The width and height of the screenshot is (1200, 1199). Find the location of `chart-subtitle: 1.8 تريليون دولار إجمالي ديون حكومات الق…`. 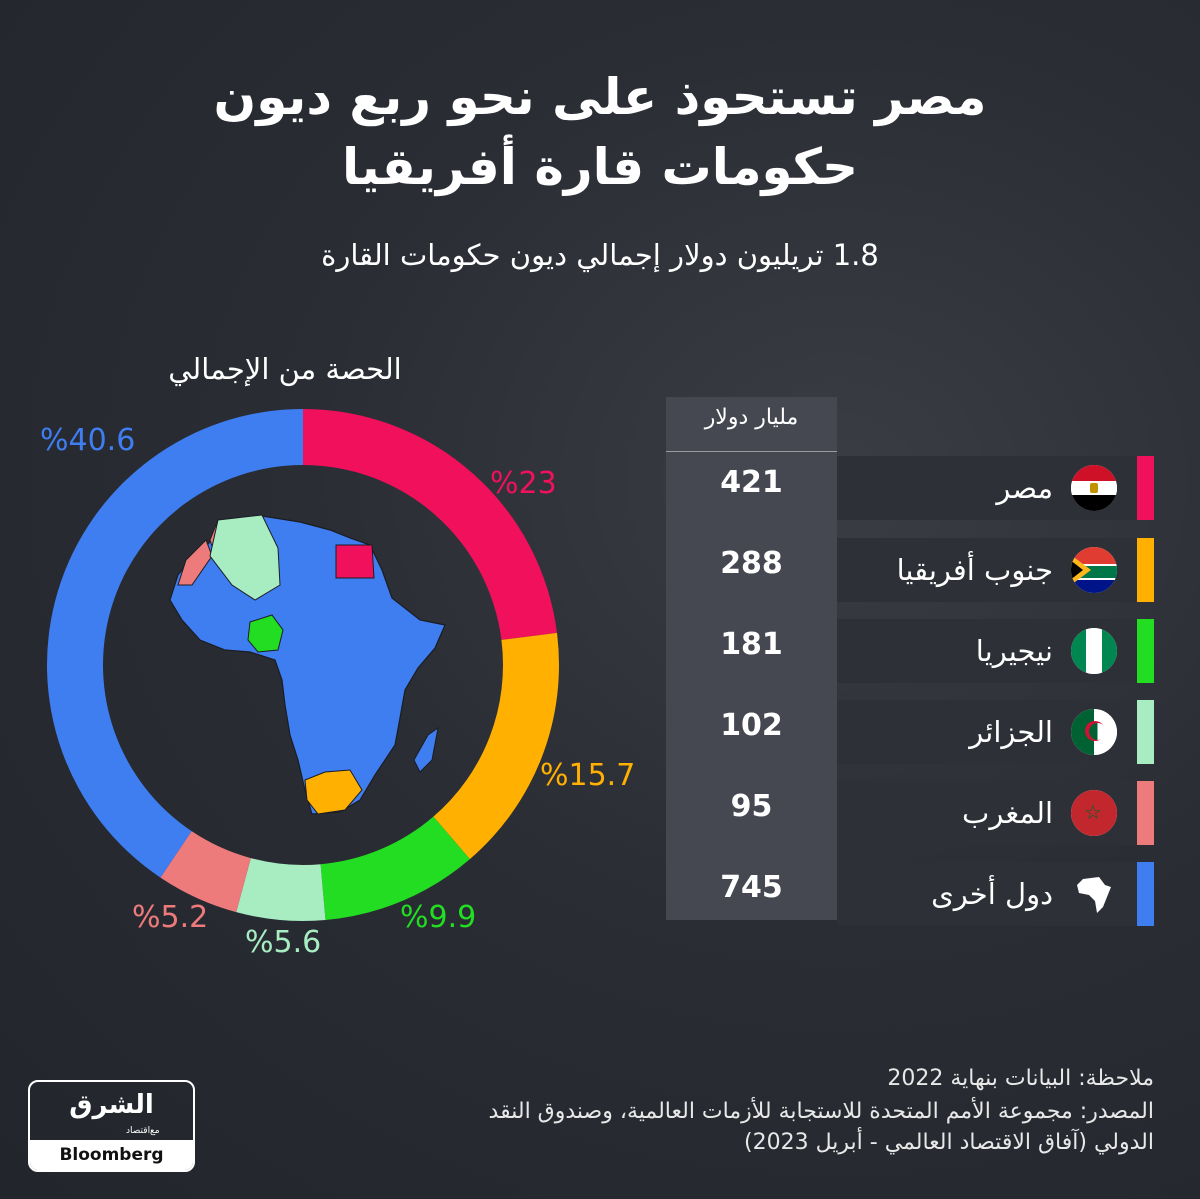

chart-subtitle: 1.8 تريليون دولار إجمالي ديون حكومات الق… is located at coordinates (600, 255).